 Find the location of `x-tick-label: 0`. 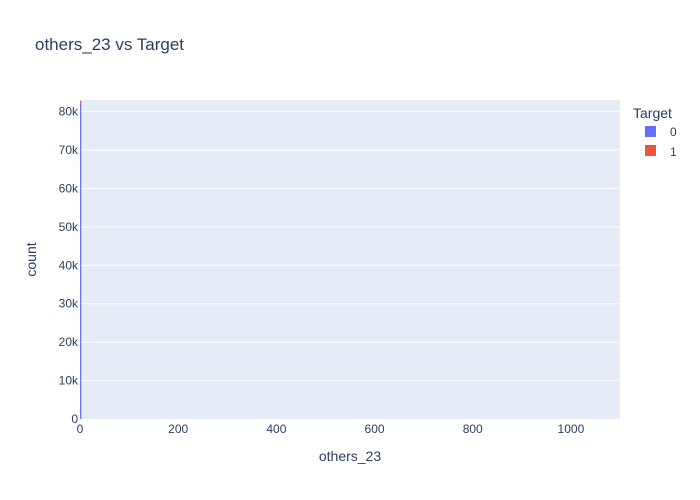

x-tick-label: 0 is located at coordinates (80, 429).